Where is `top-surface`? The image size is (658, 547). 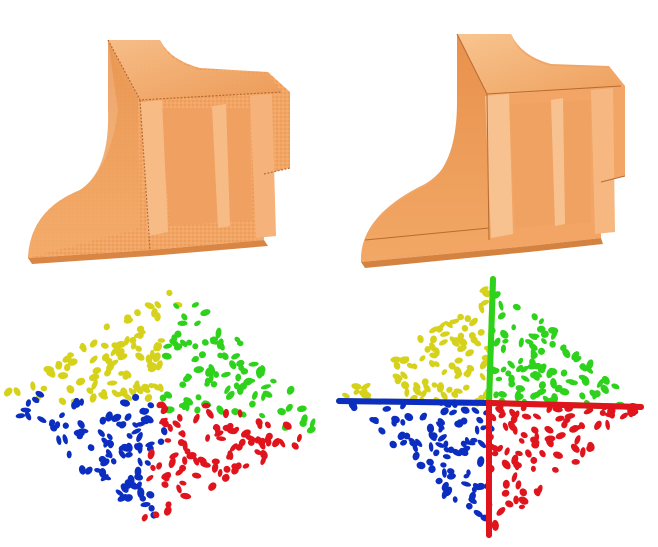 top-surface is located at coordinates (539, 65).